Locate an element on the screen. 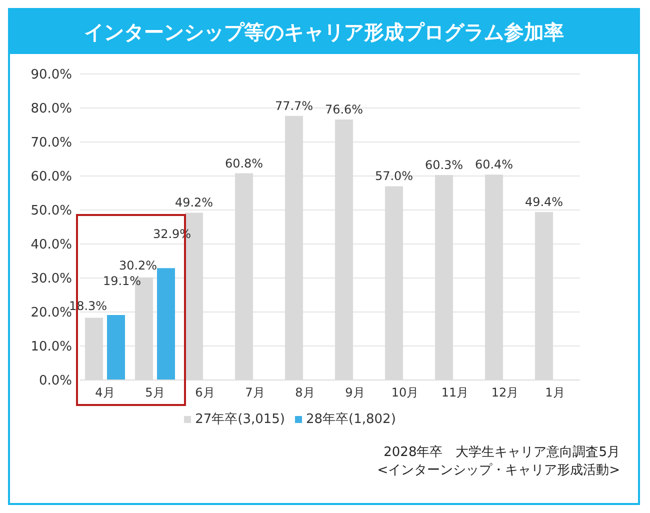 This screenshot has height=513, width=650. data-label: 60.4% is located at coordinates (494, 165).